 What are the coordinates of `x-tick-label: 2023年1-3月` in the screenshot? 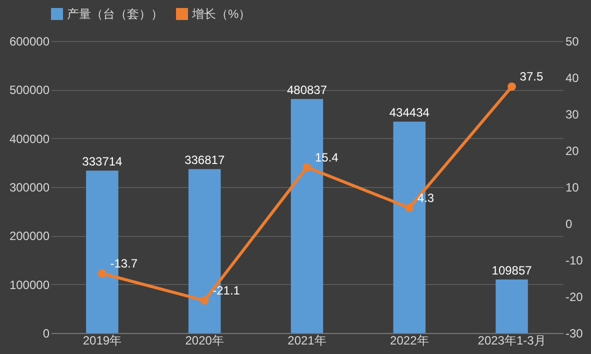 It's located at (512, 341).